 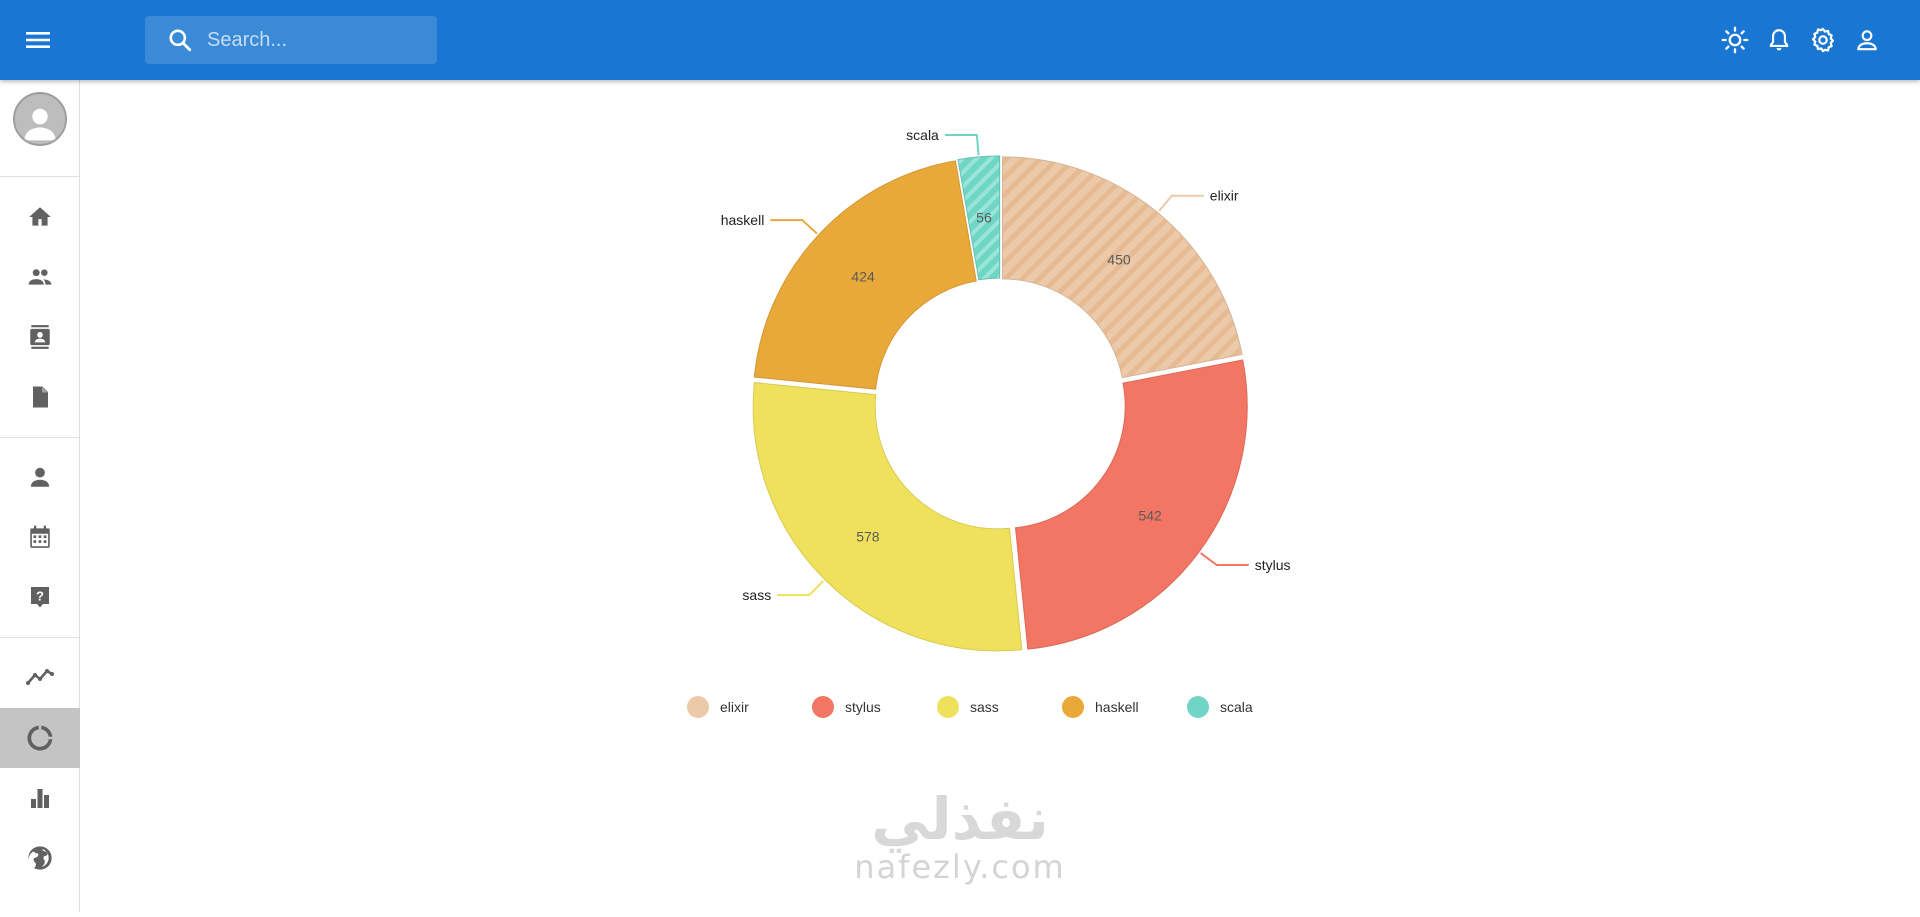 What do you see at coordinates (1236, 707) in the screenshot?
I see `legend-label-scala: scala` at bounding box center [1236, 707].